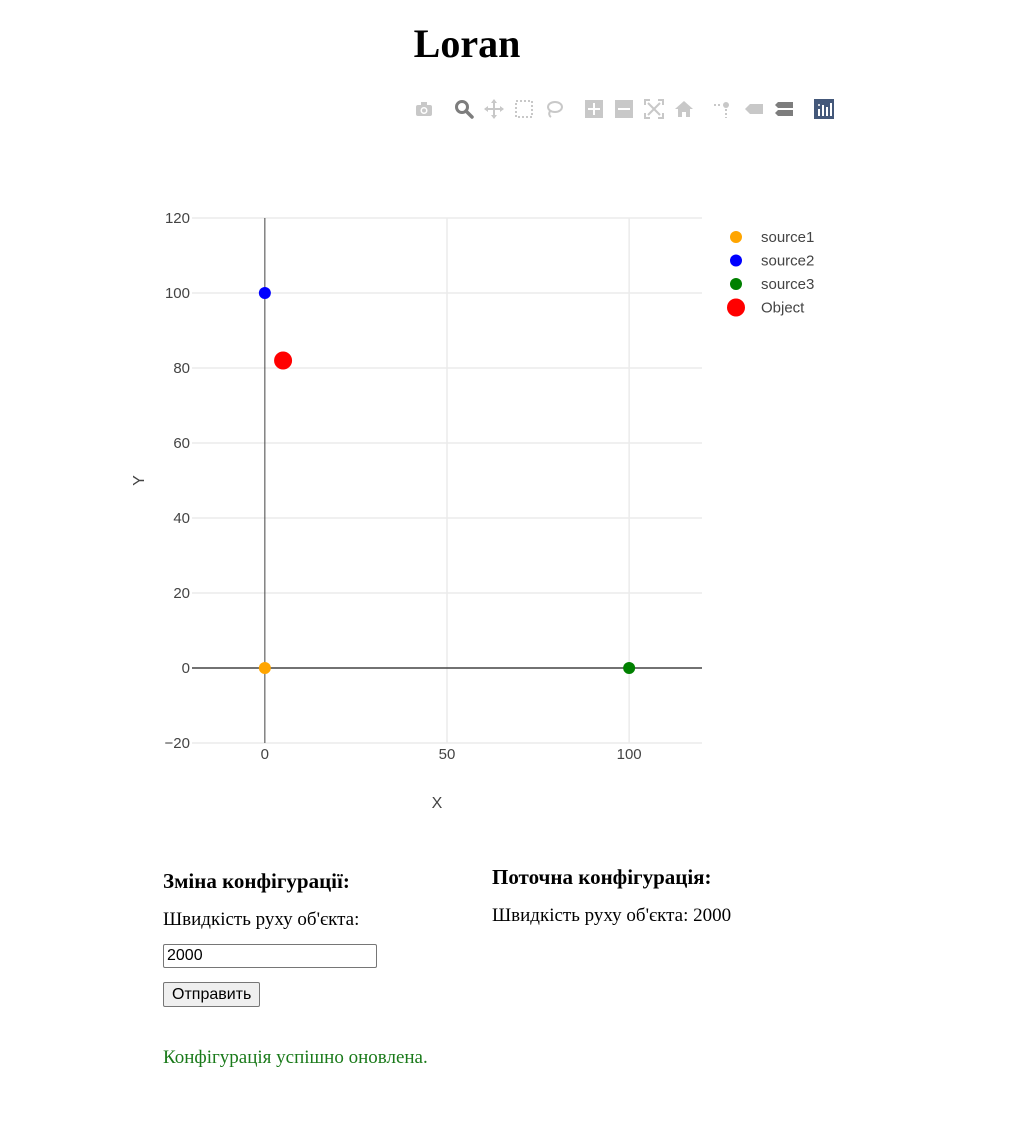 Image resolution: width=1010 pixels, height=1127 pixels. Describe the element at coordinates (554, 109) in the screenshot. I see `lasso-select-icon` at that location.